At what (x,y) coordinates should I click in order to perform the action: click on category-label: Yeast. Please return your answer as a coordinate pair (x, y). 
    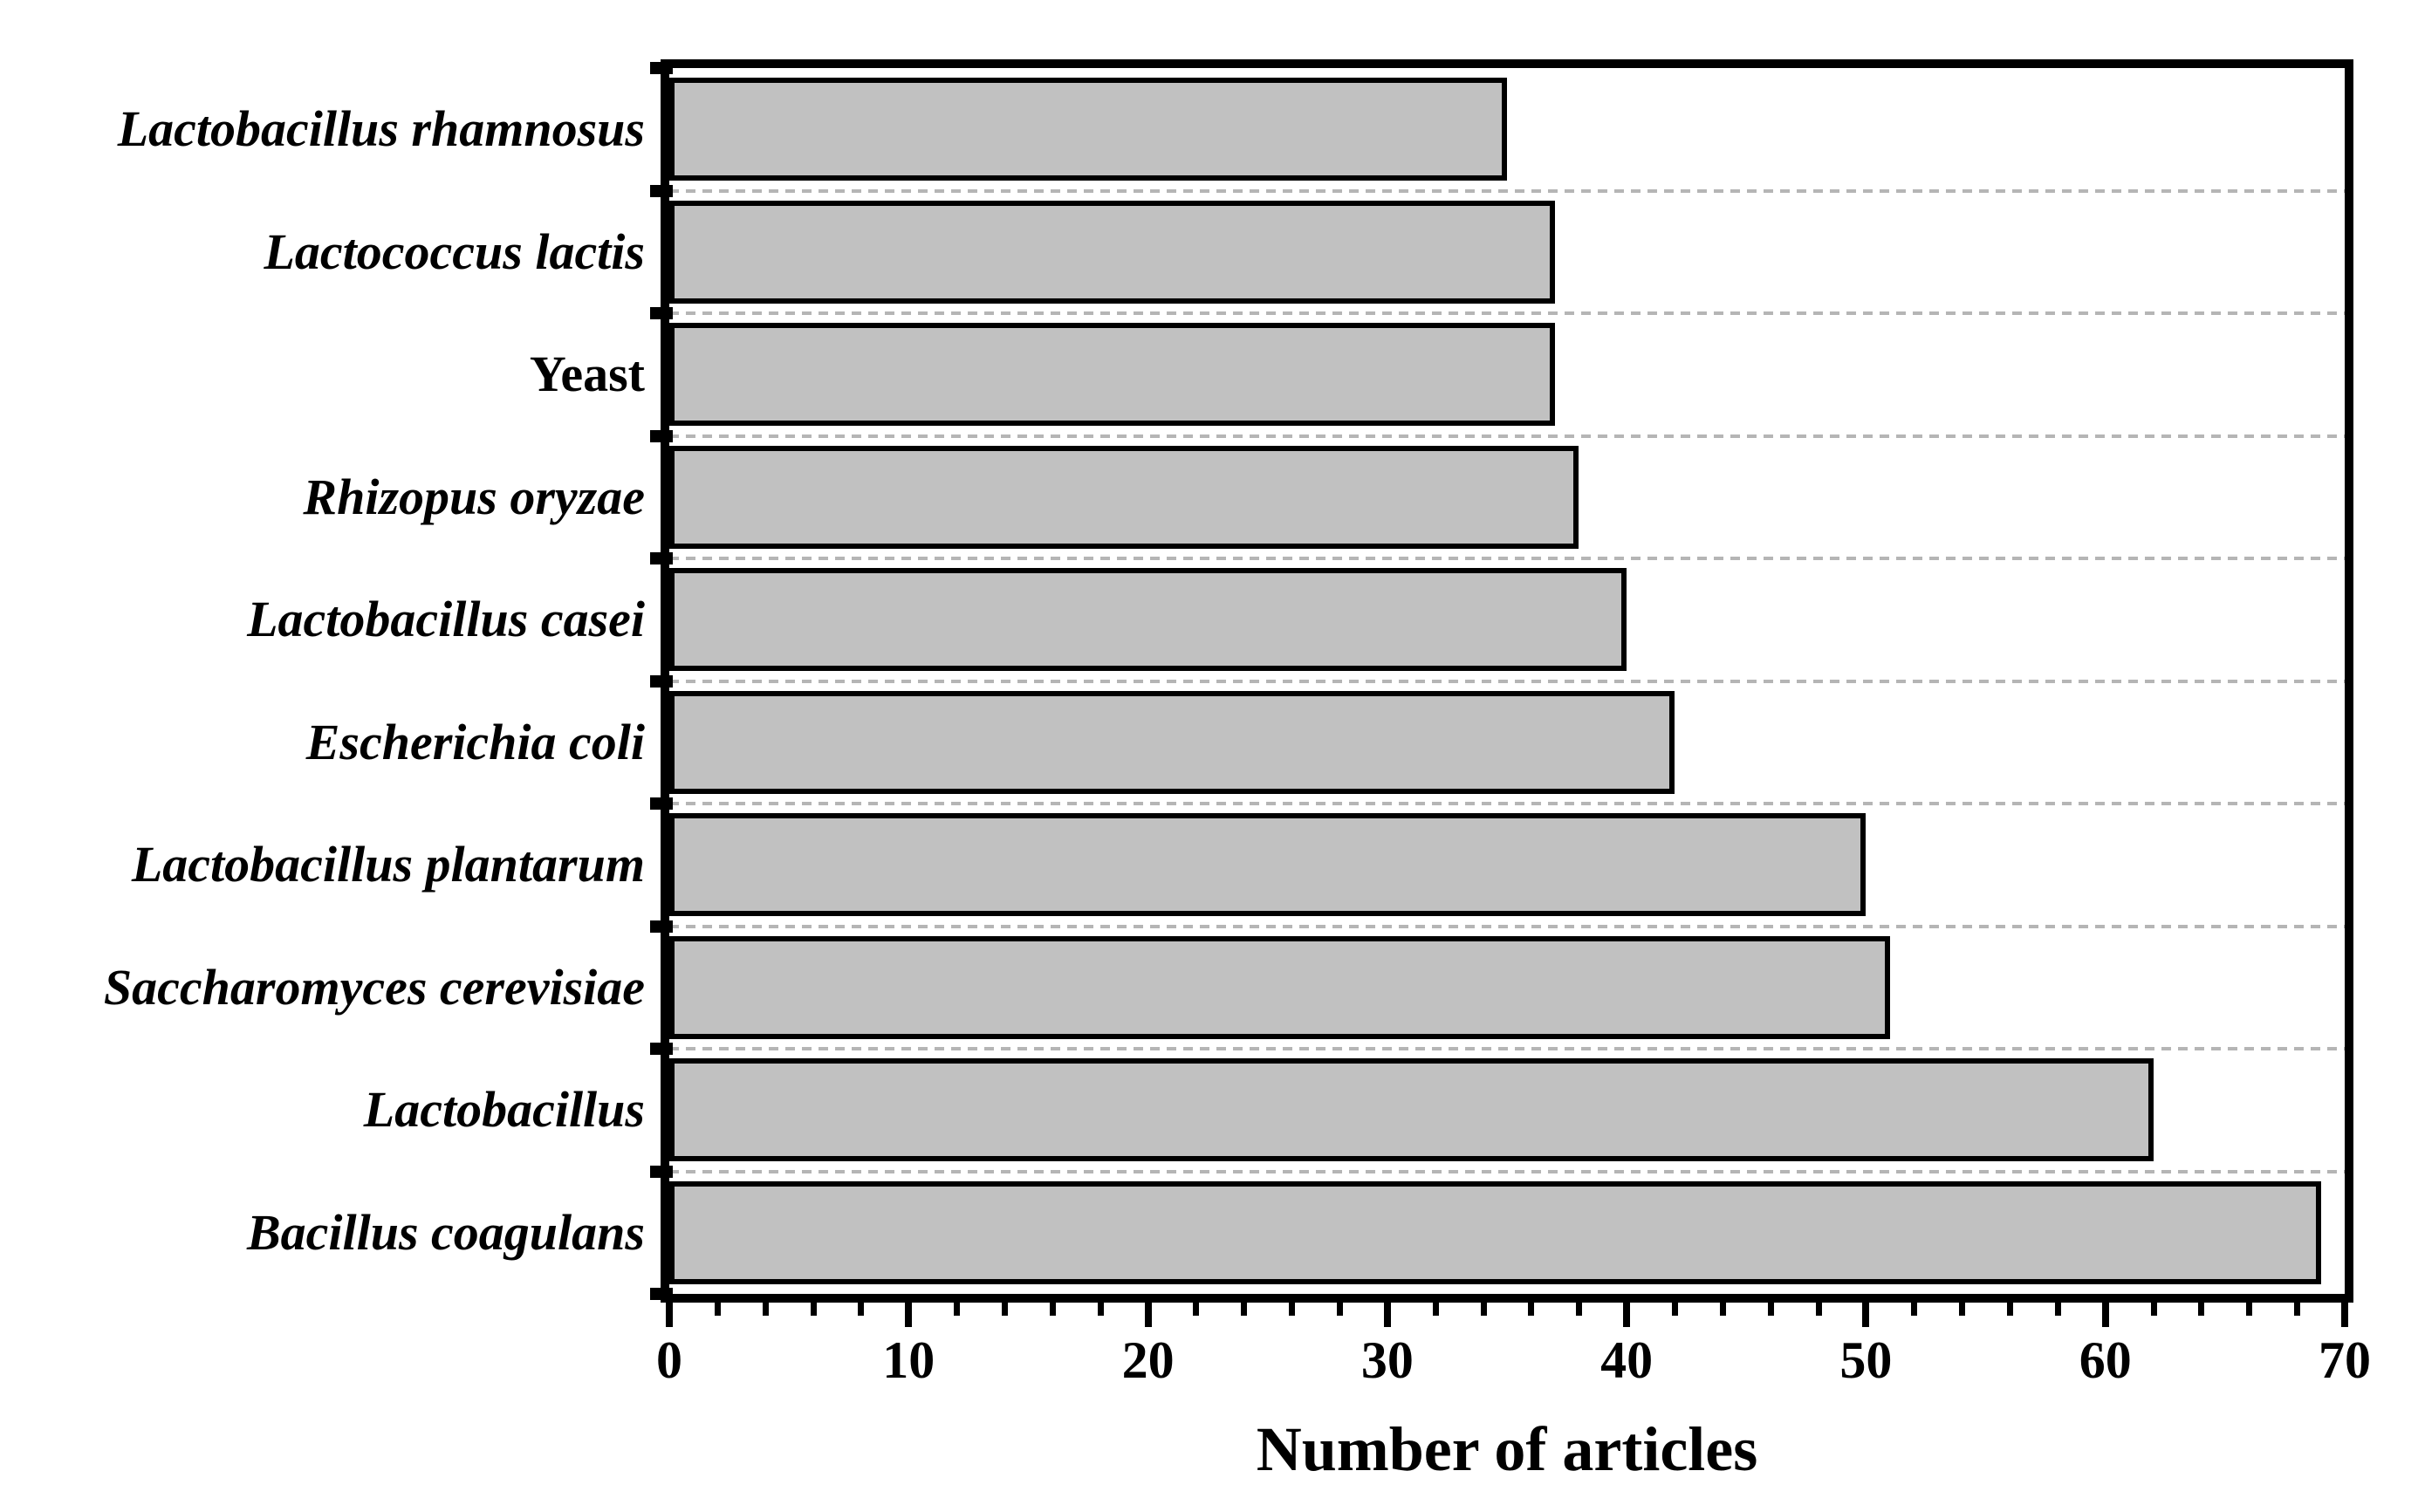
    Looking at the image, I should click on (587, 374).